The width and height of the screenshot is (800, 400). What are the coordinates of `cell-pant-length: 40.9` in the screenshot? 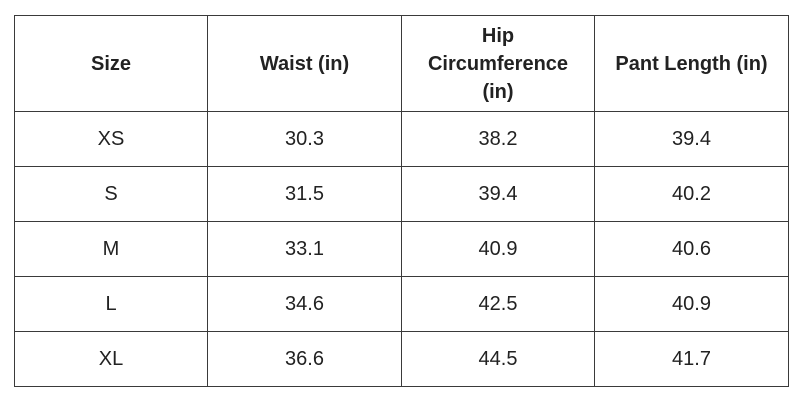 It's located at (691, 304).